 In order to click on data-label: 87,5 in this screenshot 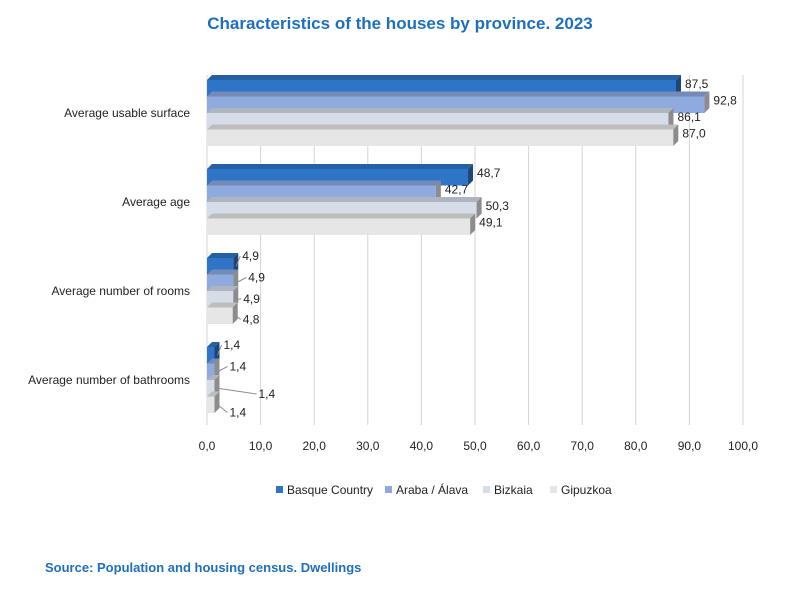, I will do `click(697, 84)`.